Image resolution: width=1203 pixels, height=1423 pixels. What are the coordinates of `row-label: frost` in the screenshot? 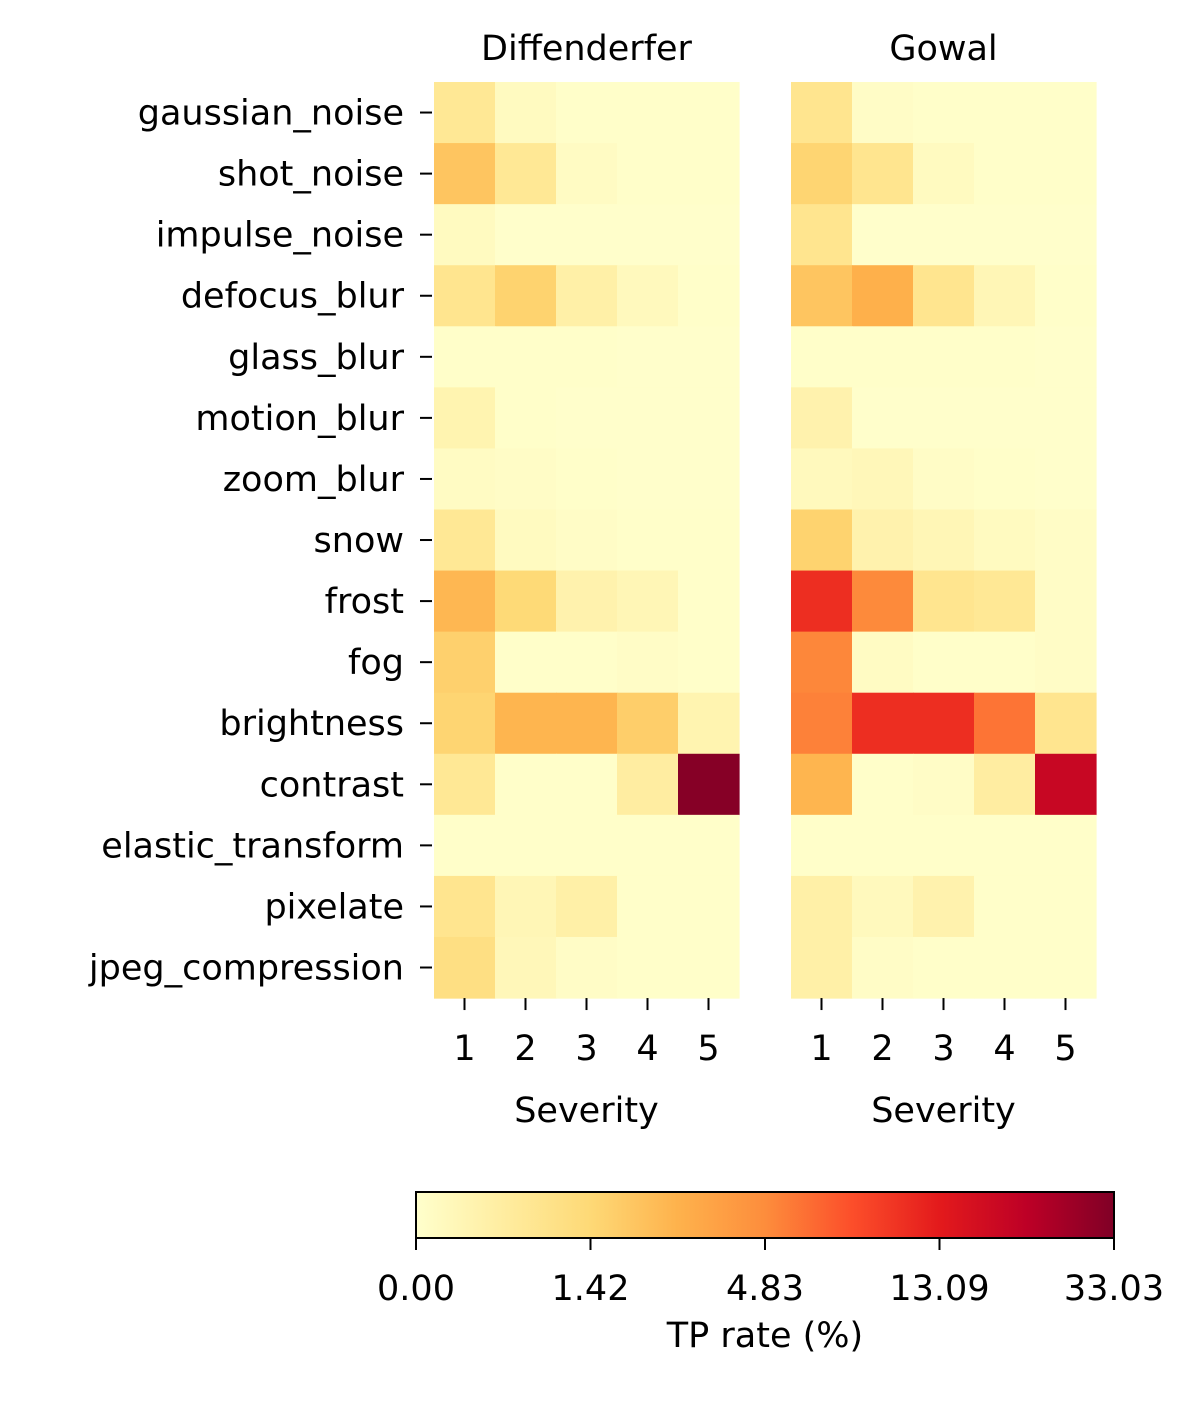 It's located at (364, 602).